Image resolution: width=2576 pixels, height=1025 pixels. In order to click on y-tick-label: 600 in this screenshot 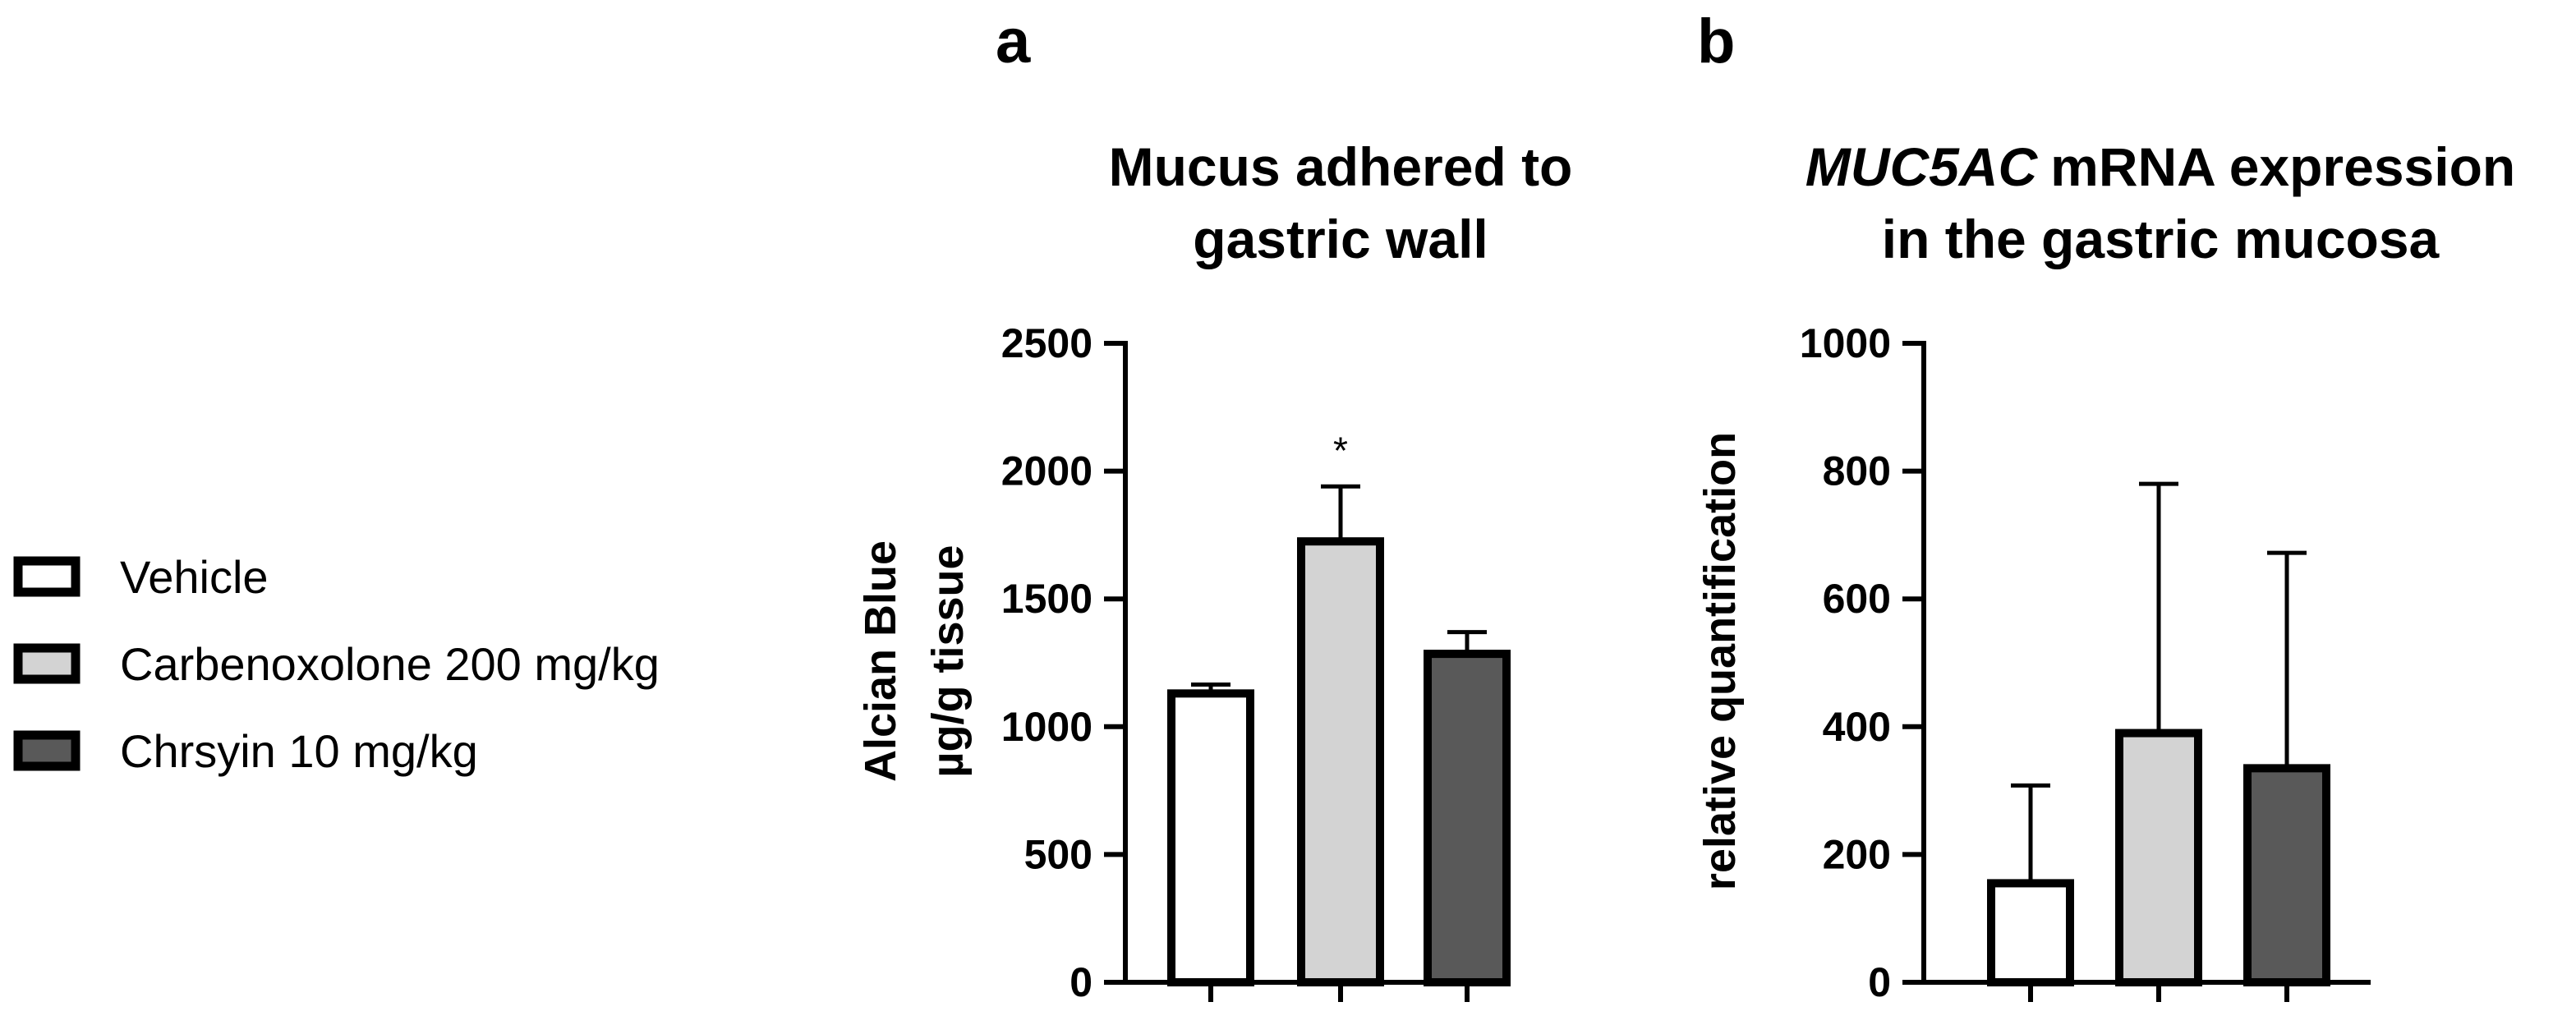, I will do `click(1857, 599)`.